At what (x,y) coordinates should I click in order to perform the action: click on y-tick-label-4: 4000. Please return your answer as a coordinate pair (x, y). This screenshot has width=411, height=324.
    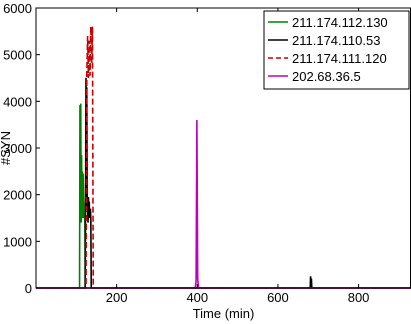
    Looking at the image, I should click on (17, 101).